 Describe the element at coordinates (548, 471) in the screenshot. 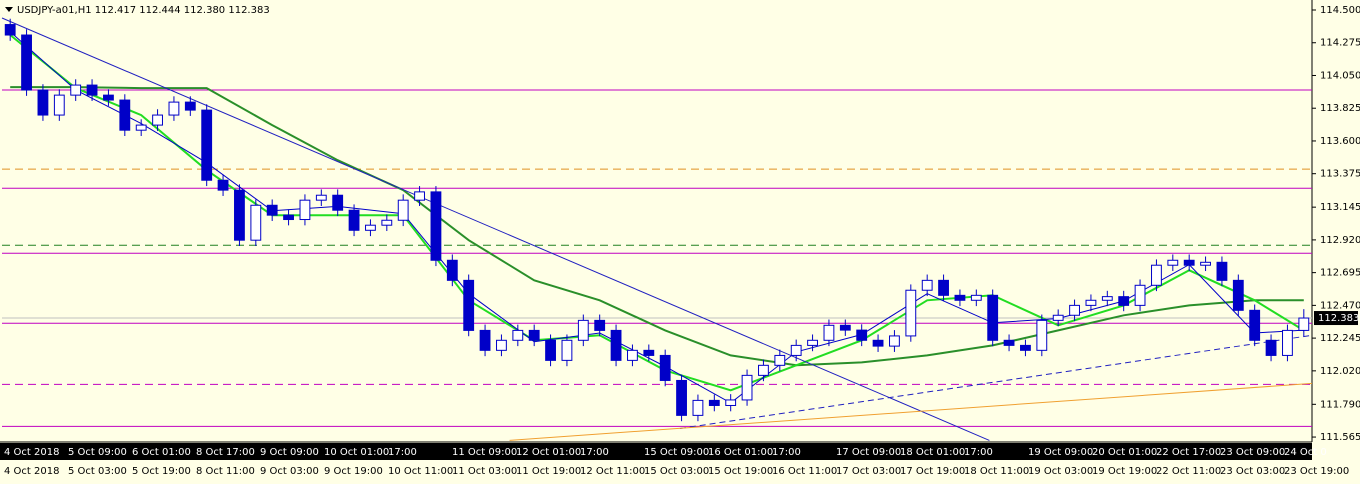

I see `x-label-bottom: 11 Oct 19:00` at that location.